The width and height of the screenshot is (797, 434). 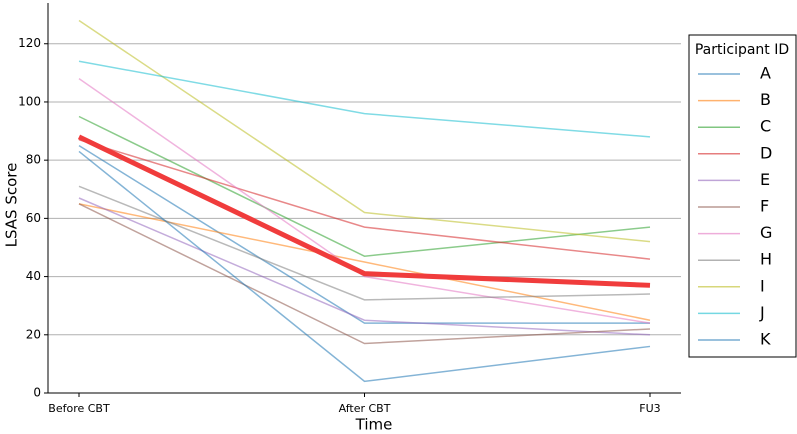 I want to click on x-tick-label: FU3, so click(x=649, y=408).